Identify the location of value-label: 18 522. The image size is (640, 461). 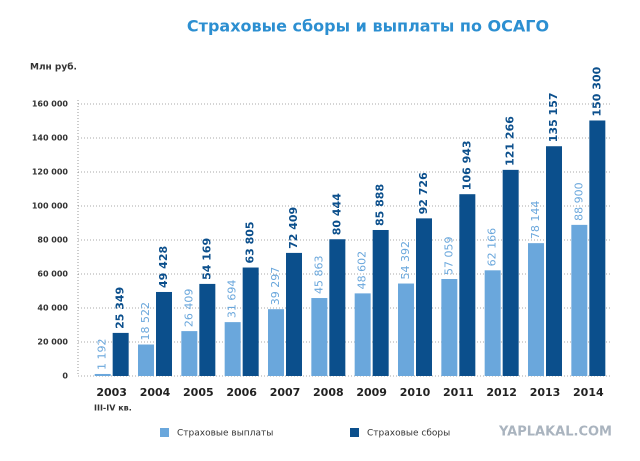
(145, 321).